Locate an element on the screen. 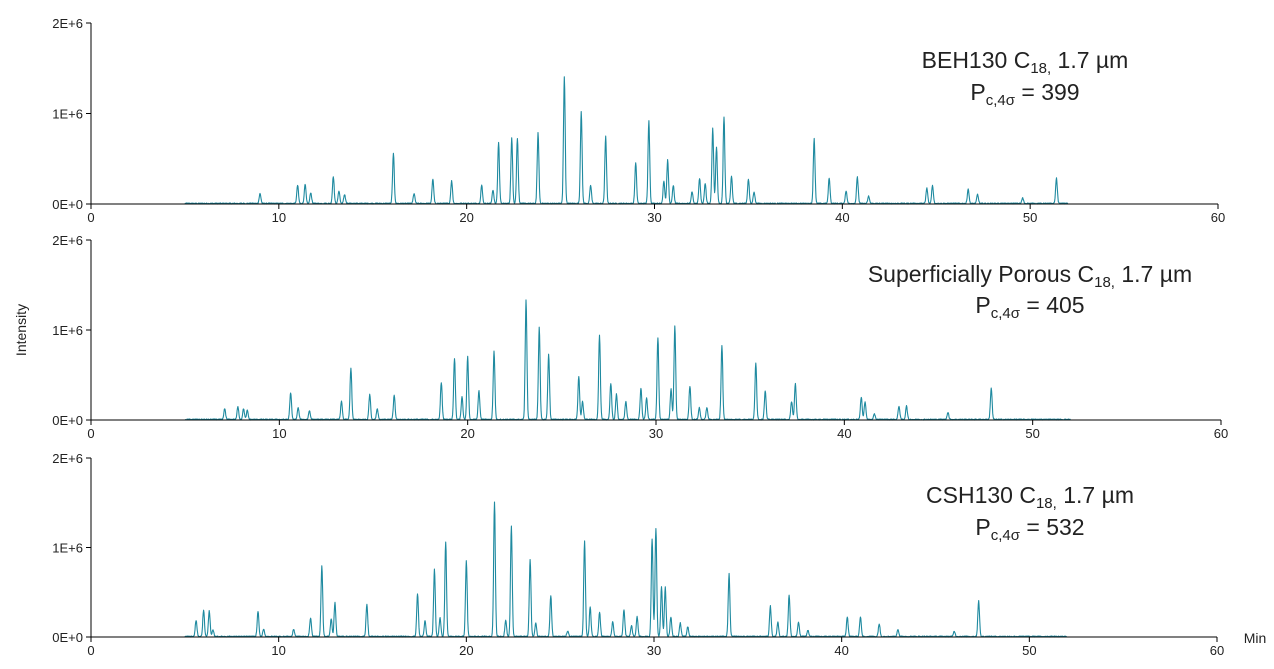  chart-title-line-1: CSH130 C18, 1.7 µm is located at coordinates (1030, 497).